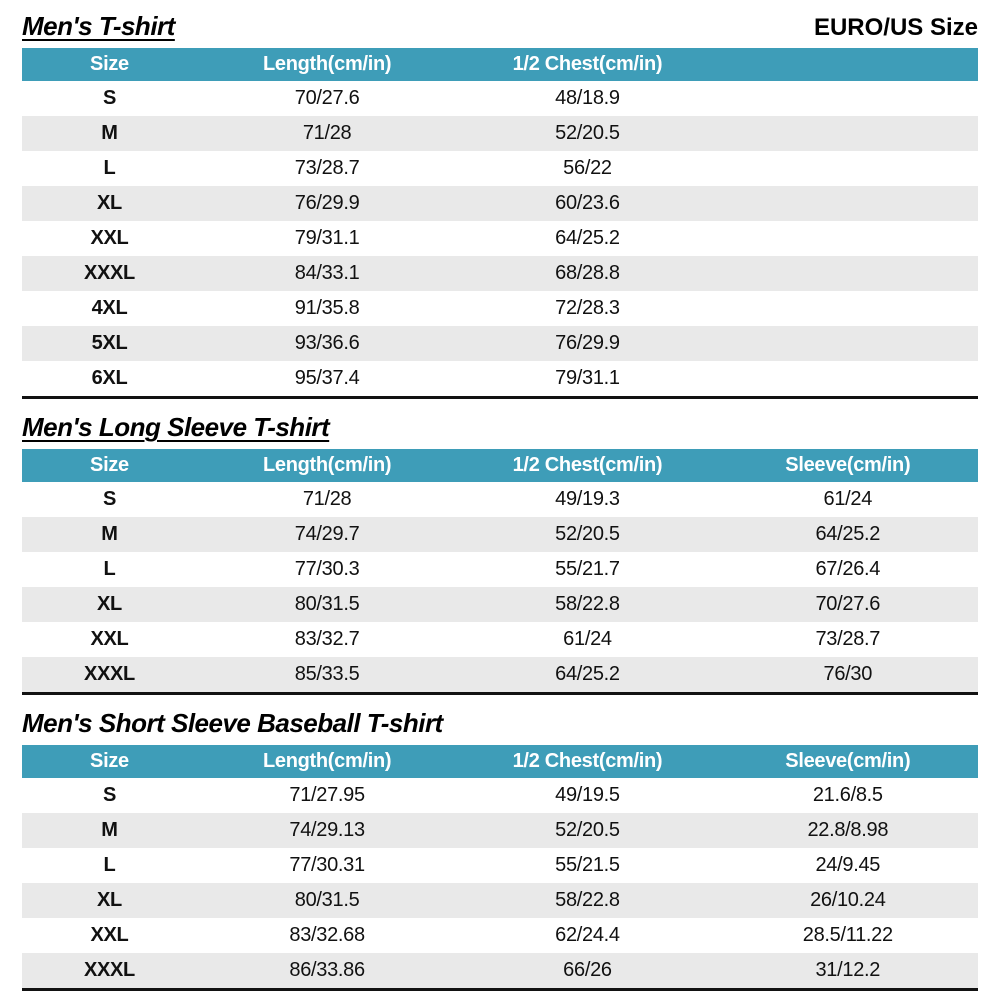 The height and width of the screenshot is (1000, 1000). I want to click on value-cell: 76/30, so click(848, 673).